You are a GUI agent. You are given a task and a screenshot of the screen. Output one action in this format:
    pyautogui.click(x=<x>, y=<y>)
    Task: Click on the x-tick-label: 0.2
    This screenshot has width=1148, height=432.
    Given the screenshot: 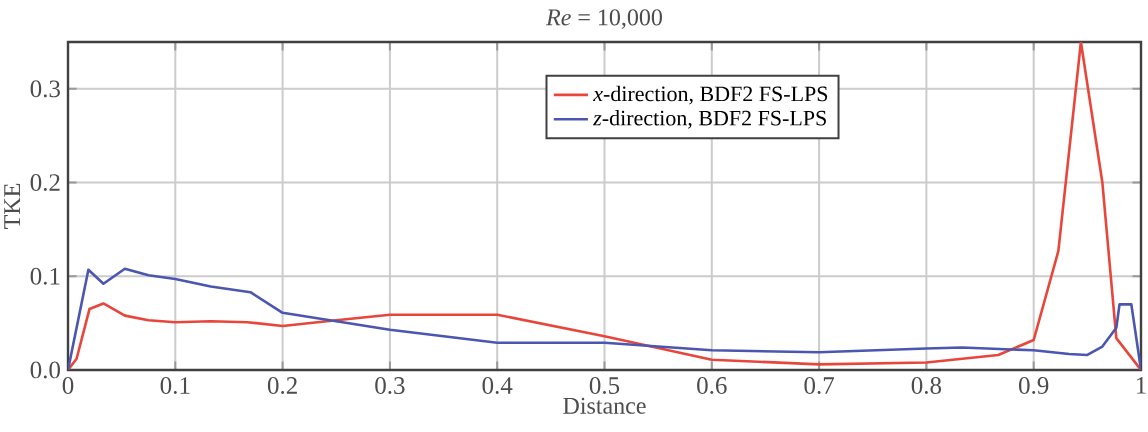 What is the action you would take?
    pyautogui.click(x=282, y=386)
    